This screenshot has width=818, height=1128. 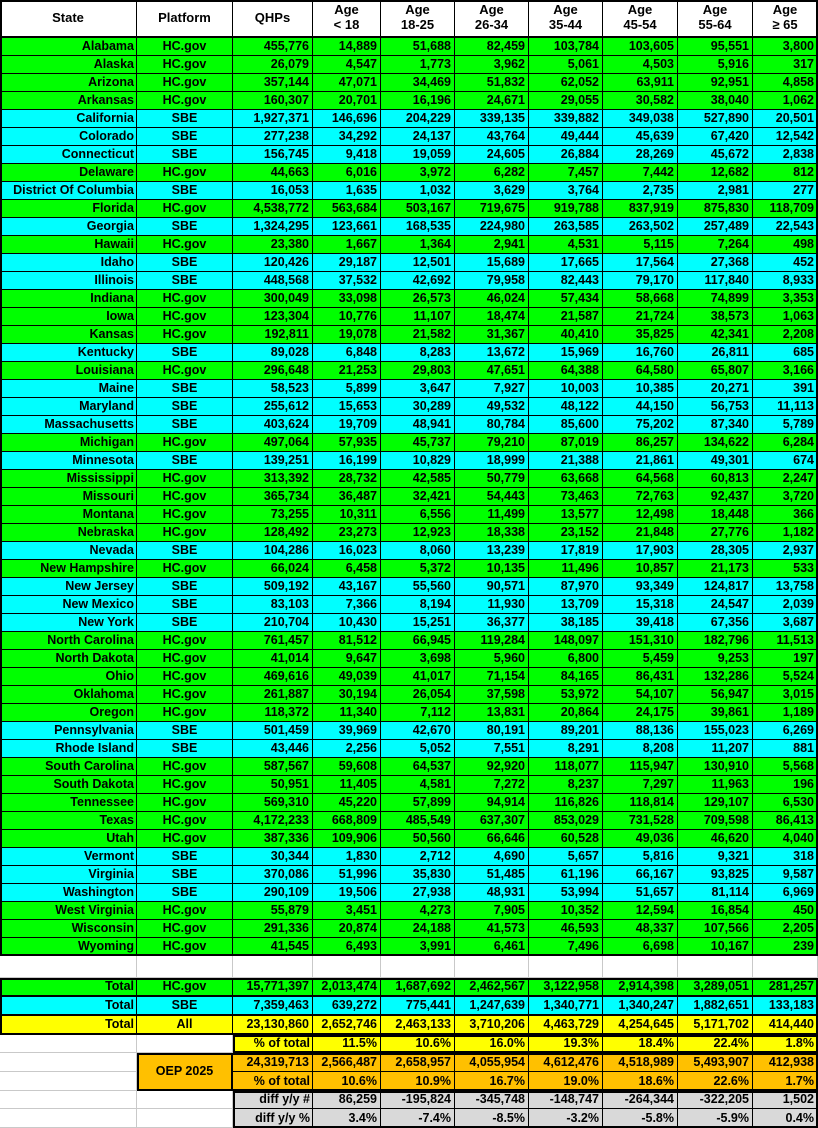 I want to click on age-ge-65-cell: 197, so click(x=785, y=659).